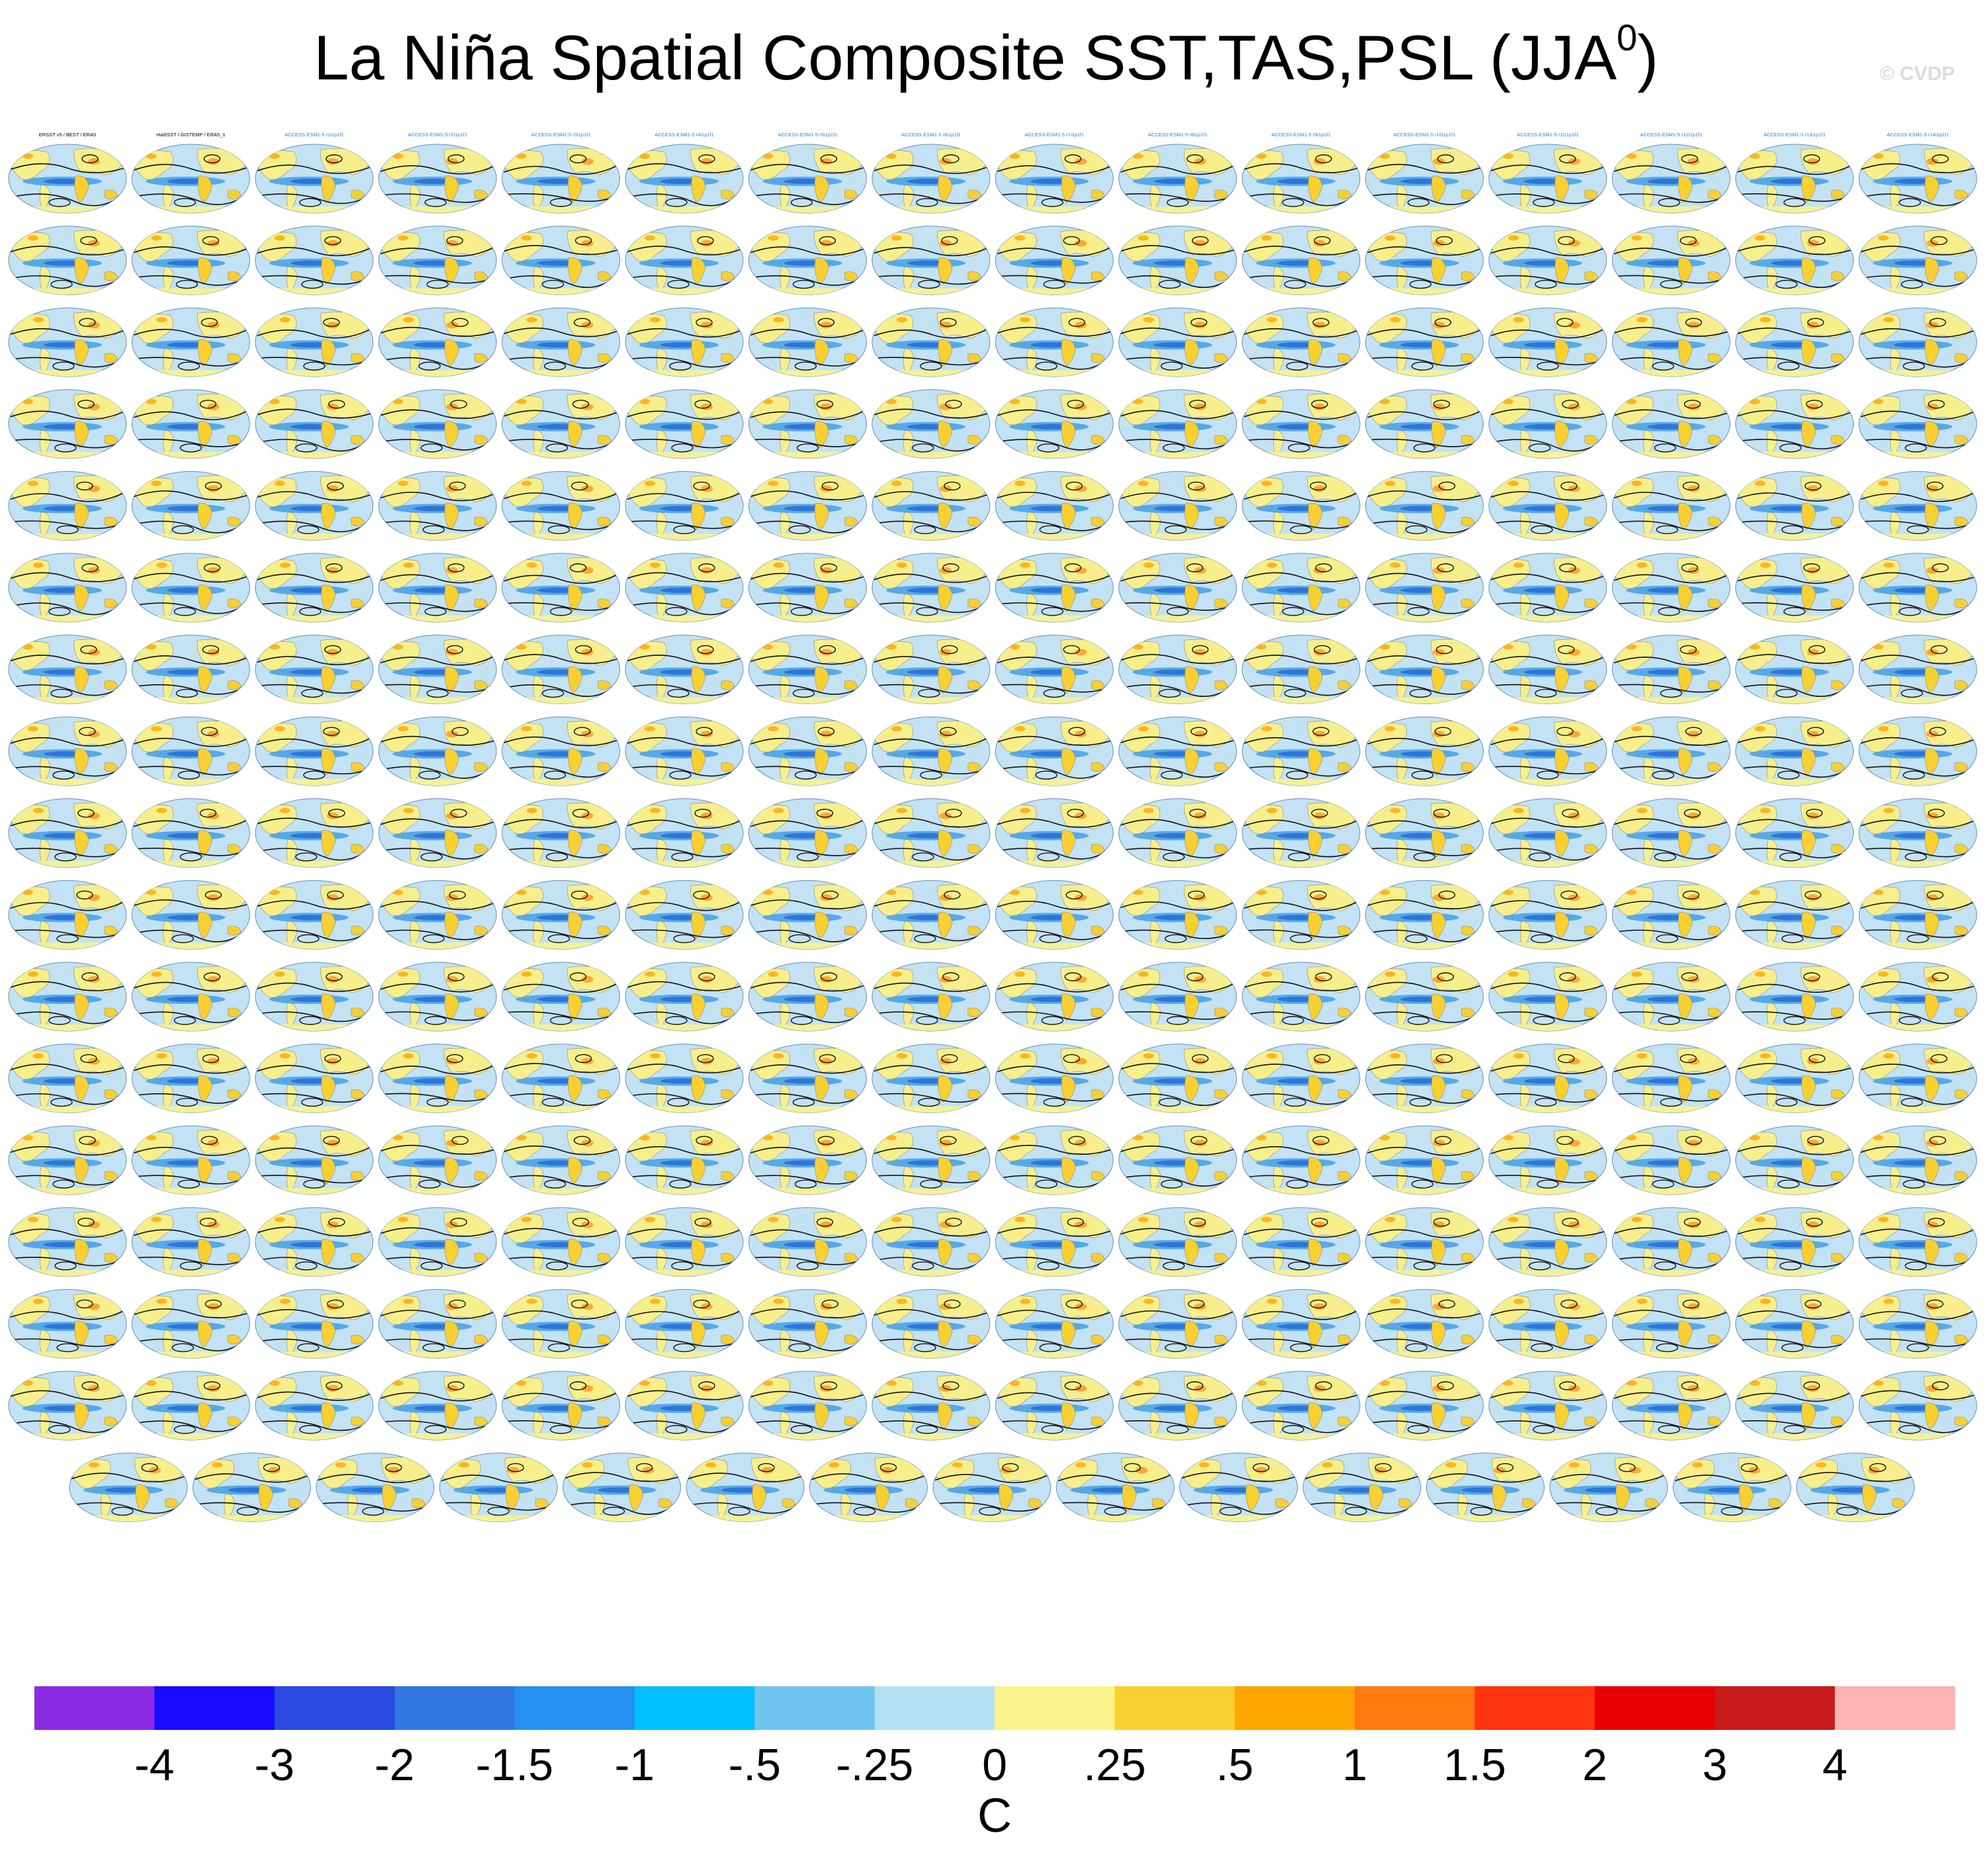 This screenshot has width=1988, height=1853. I want to click on map-panel: ACCESS-ESM1-5 r11i1p1f1, so click(1548, 173).